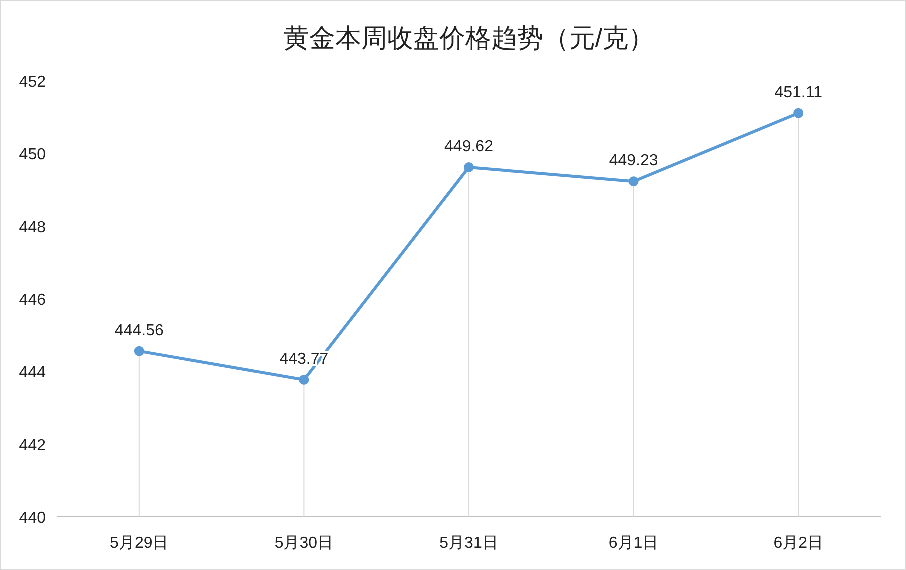  I want to click on x-tick-label: 6月2日, so click(799, 543).